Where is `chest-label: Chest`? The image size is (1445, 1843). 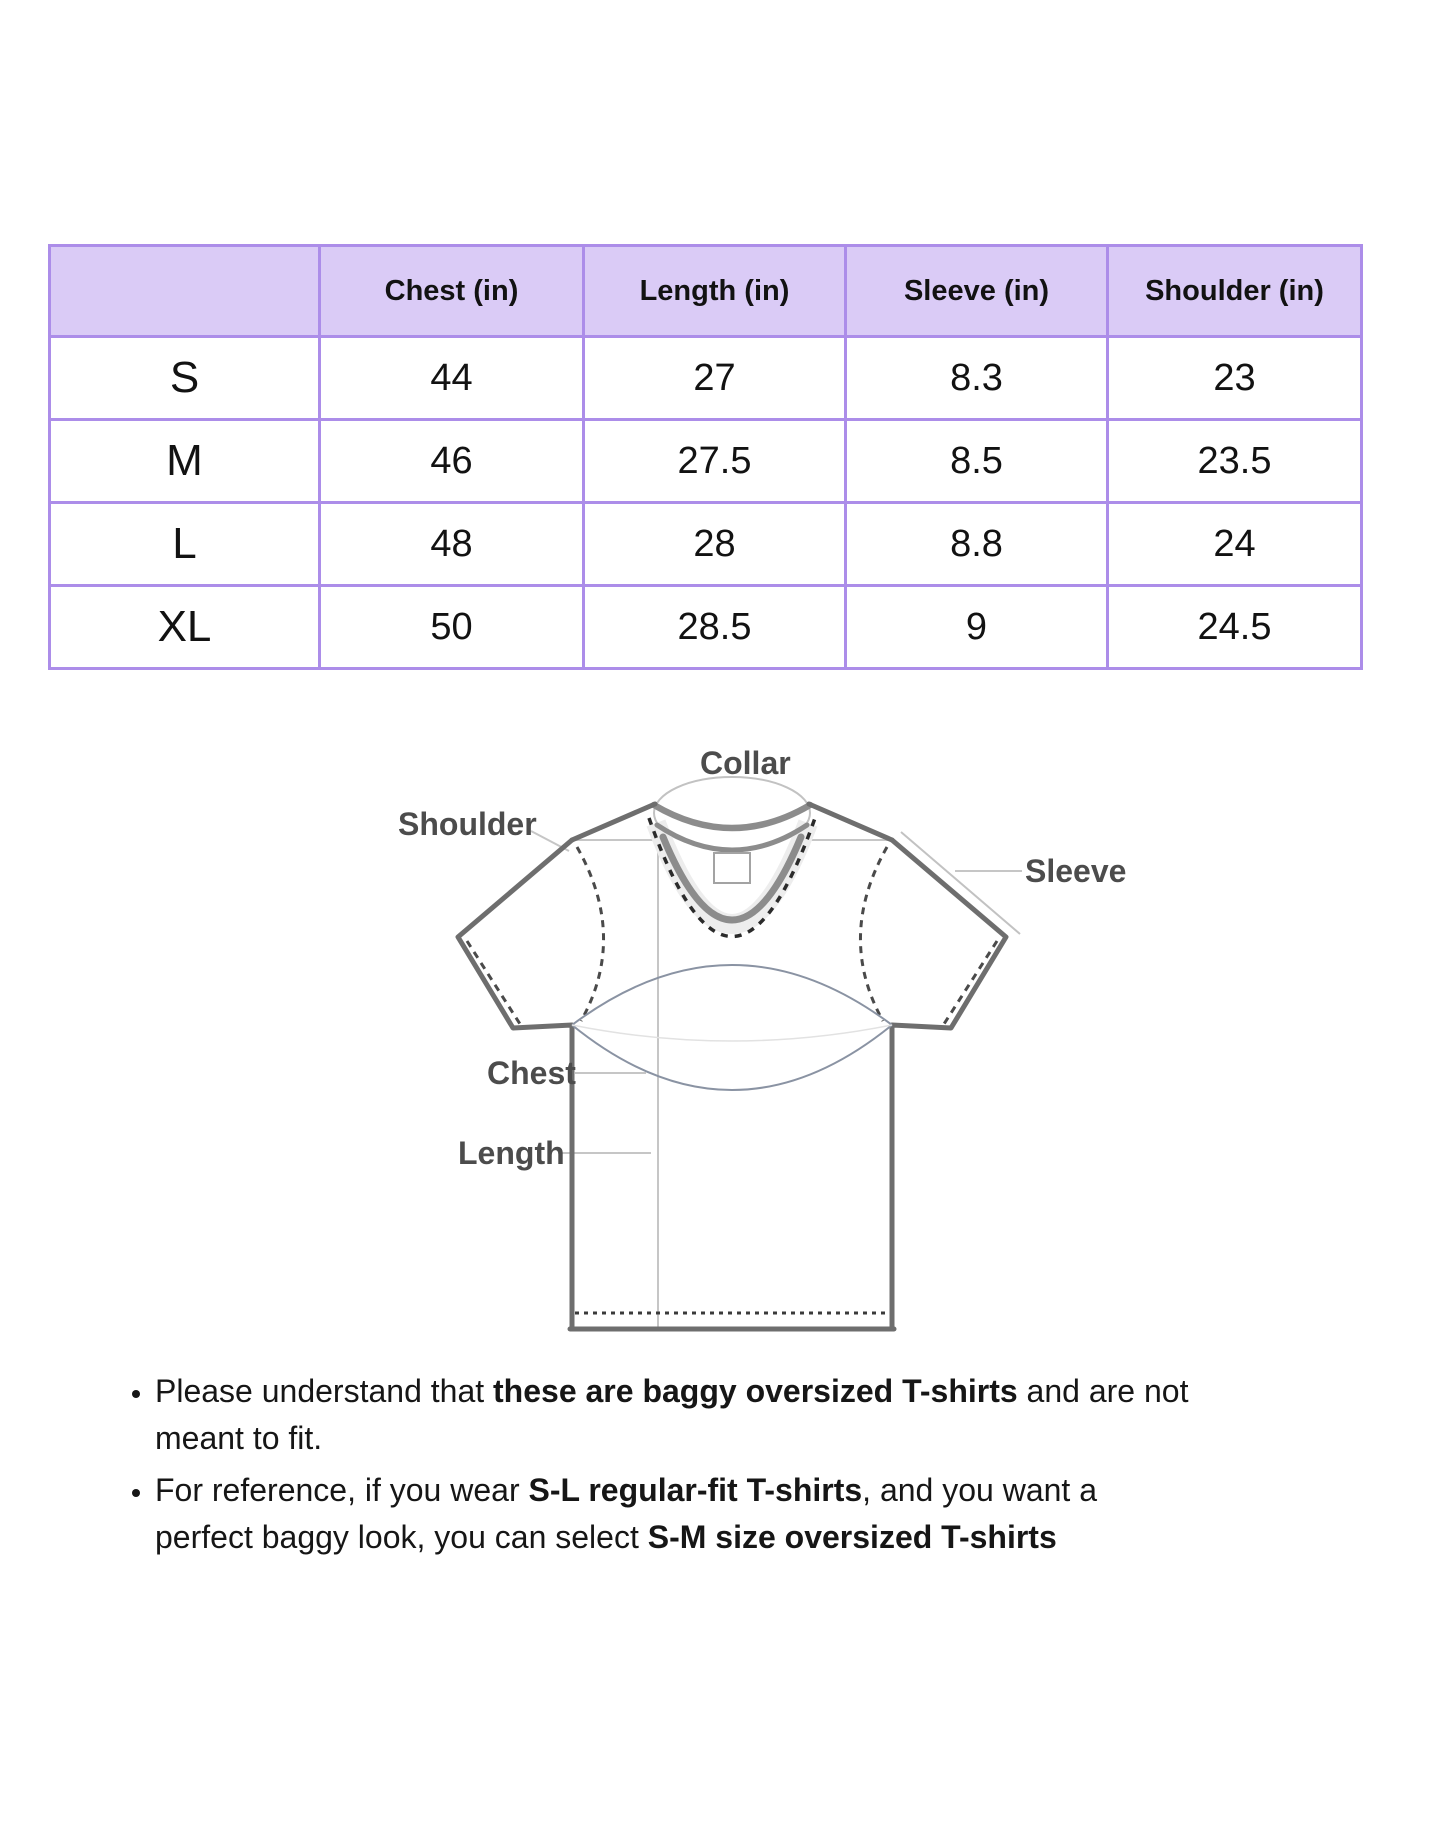 chest-label: Chest is located at coordinates (531, 1073).